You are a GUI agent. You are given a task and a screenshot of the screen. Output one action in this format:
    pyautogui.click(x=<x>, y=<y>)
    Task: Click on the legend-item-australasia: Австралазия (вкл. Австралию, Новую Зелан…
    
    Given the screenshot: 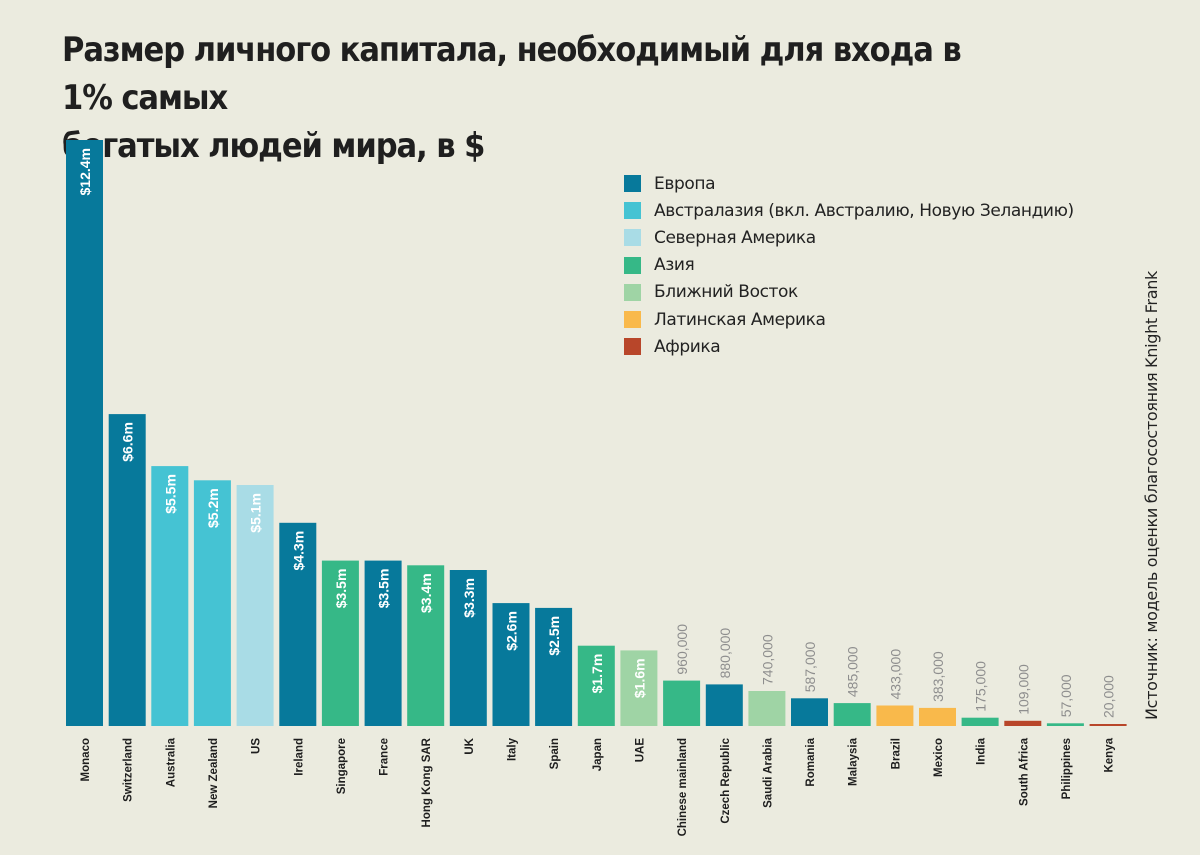 What is the action you would take?
    pyautogui.click(x=849, y=210)
    